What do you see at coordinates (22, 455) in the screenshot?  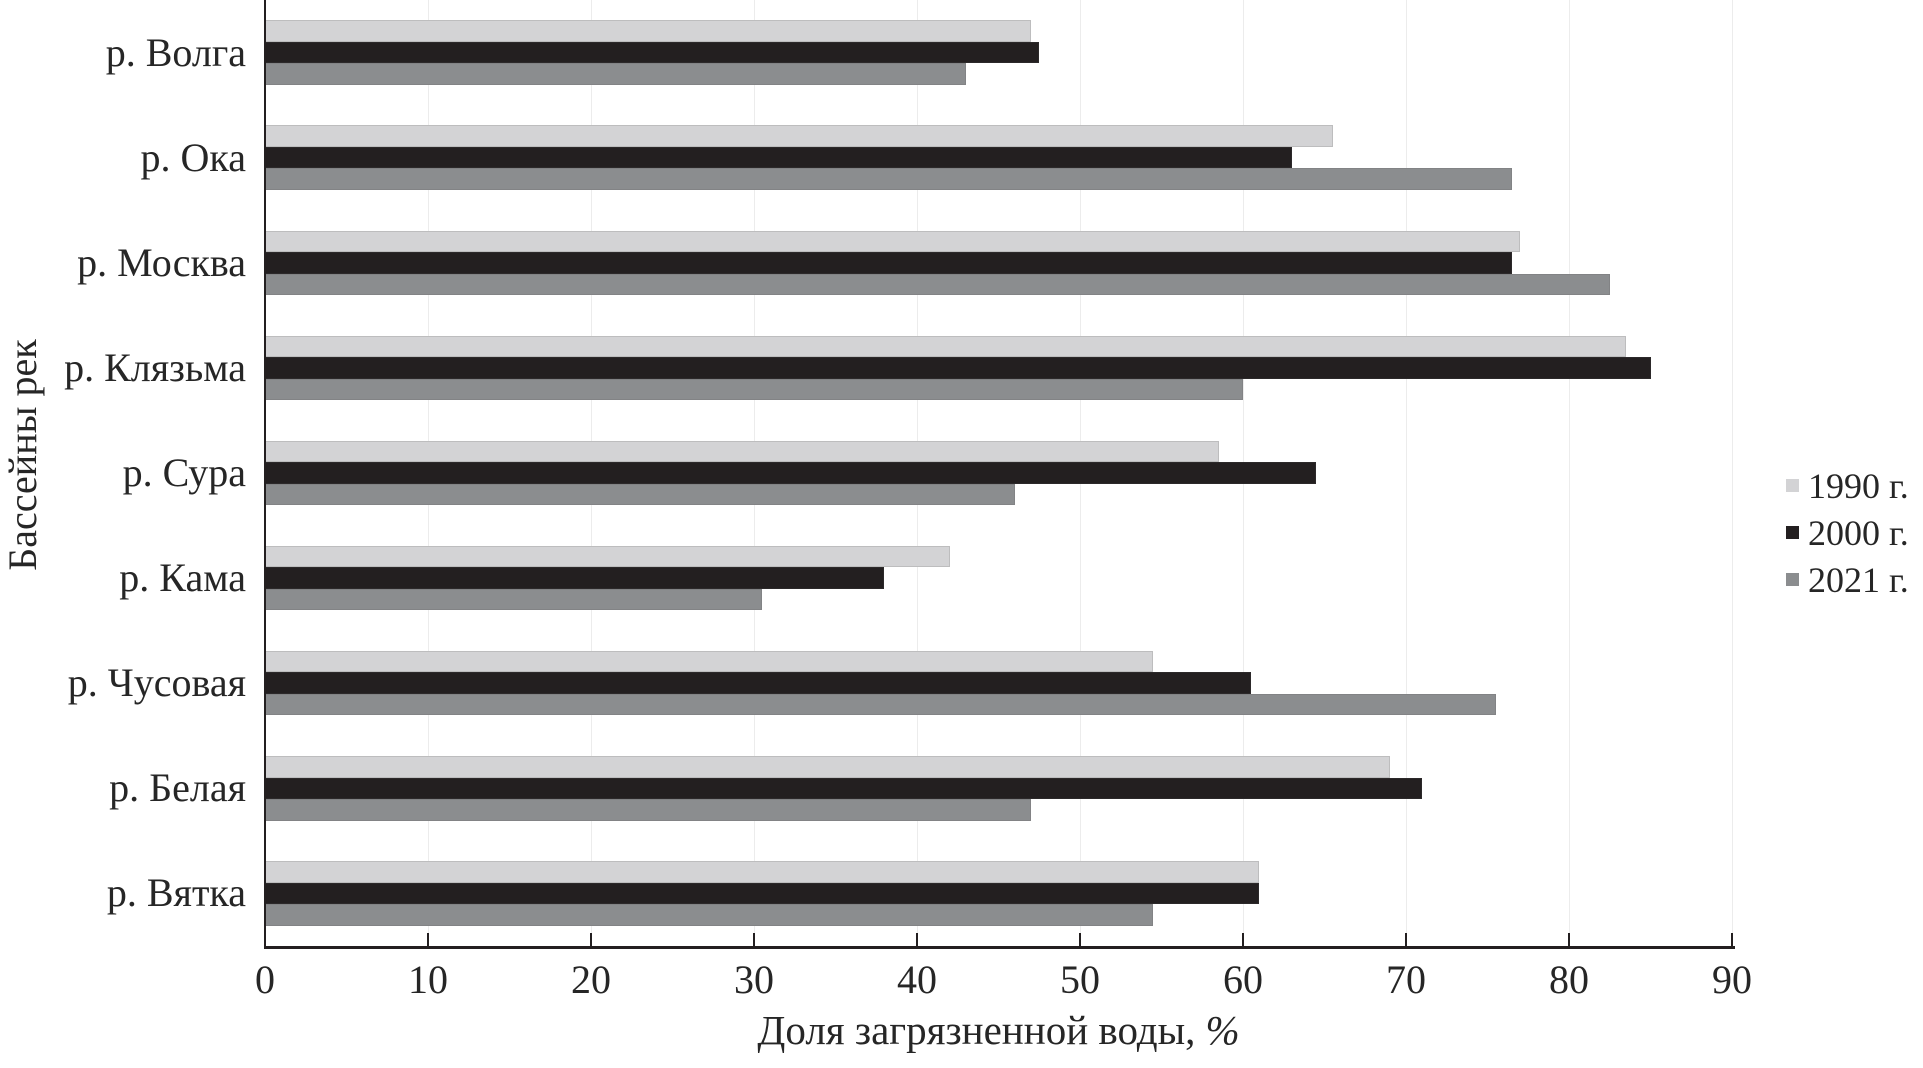 I see `y-axis-title: Бассейны рек` at bounding box center [22, 455].